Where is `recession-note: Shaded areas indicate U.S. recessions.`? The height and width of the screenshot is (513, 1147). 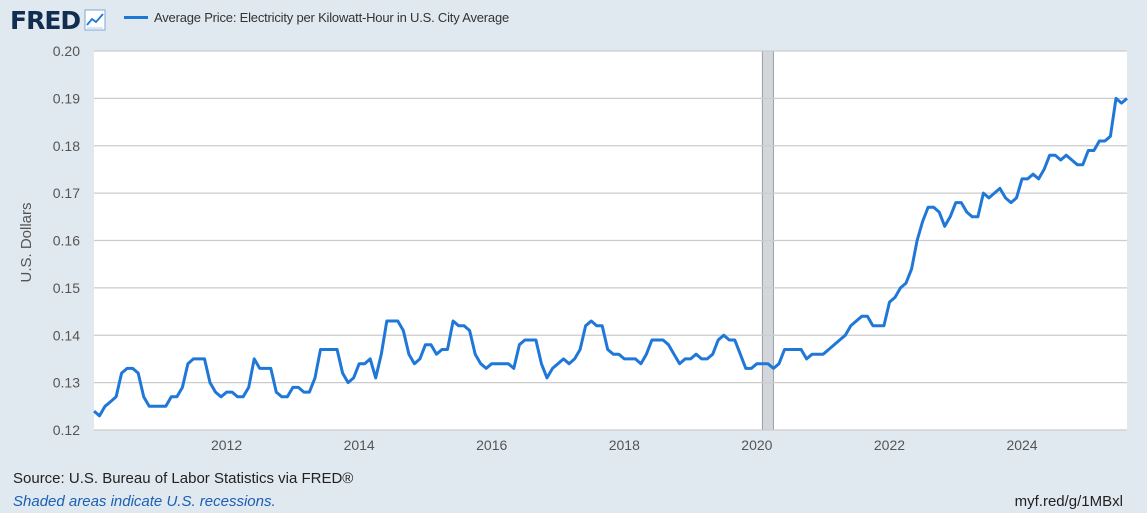 recession-note: Shaded areas indicate U.S. recessions. is located at coordinates (144, 501).